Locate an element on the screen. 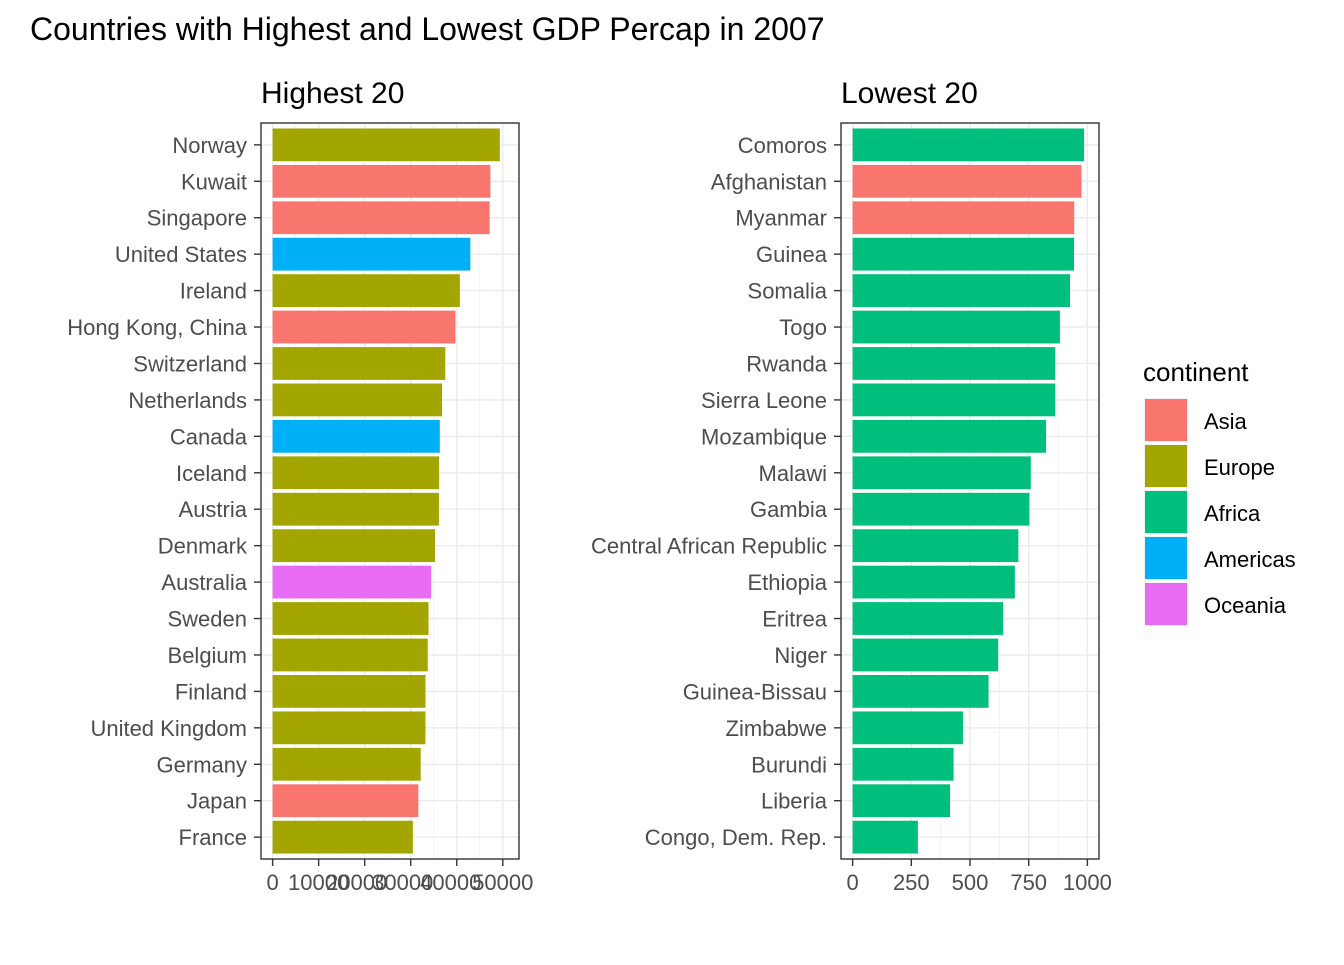  bar-mozambique is located at coordinates (949, 436).